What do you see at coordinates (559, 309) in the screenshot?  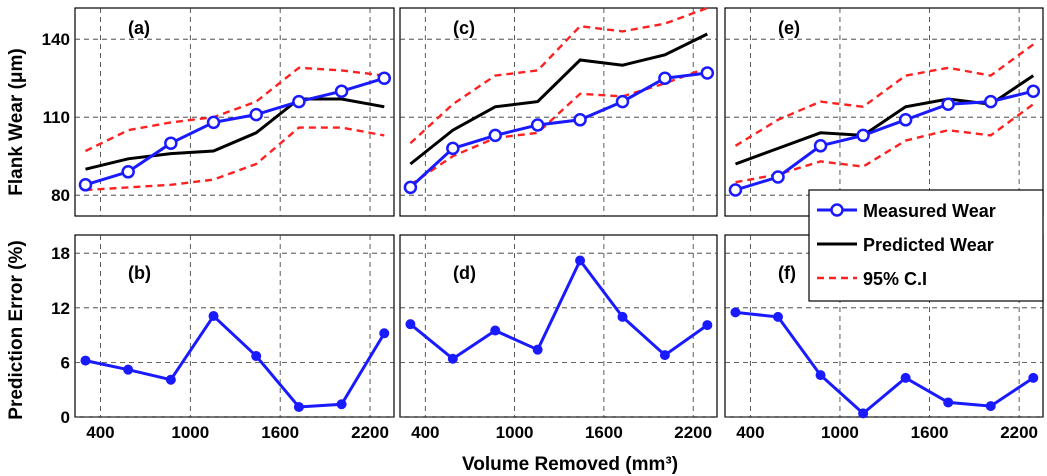 I see `error-line-d` at bounding box center [559, 309].